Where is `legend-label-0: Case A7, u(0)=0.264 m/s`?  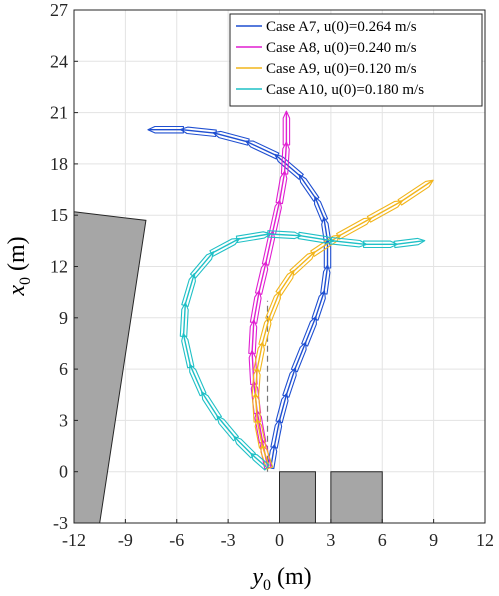
legend-label-0: Case A7, u(0)=0.264 m/s is located at coordinates (341, 27).